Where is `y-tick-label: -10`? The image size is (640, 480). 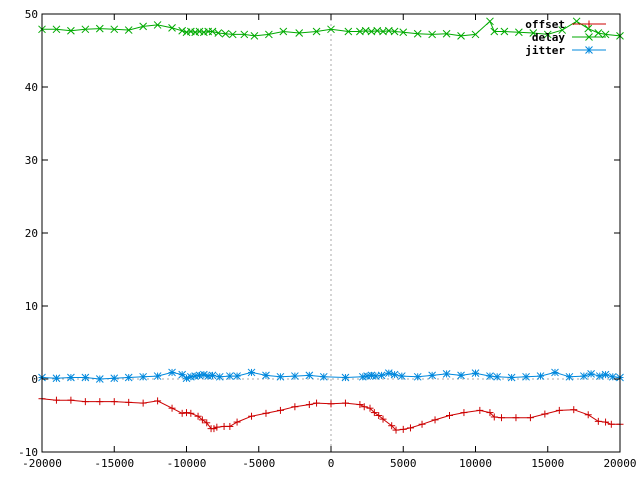
y-tick-label: -10 is located at coordinates (28, 452).